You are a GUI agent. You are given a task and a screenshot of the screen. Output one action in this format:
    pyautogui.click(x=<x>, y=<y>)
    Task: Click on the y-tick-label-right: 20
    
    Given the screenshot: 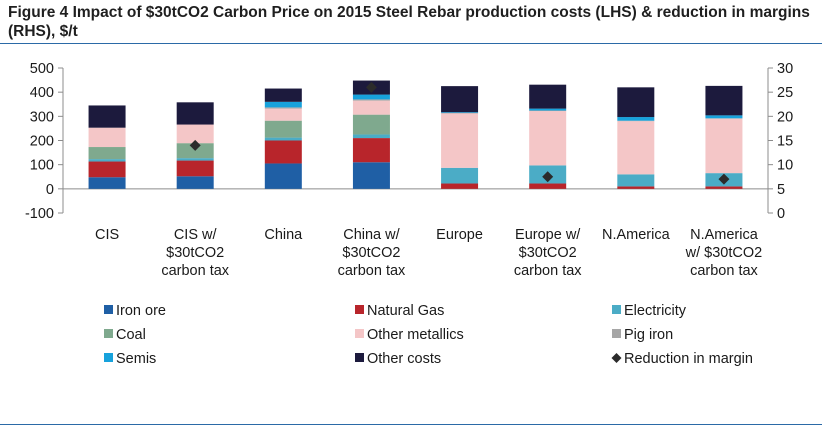 What is the action you would take?
    pyautogui.click(x=785, y=117)
    